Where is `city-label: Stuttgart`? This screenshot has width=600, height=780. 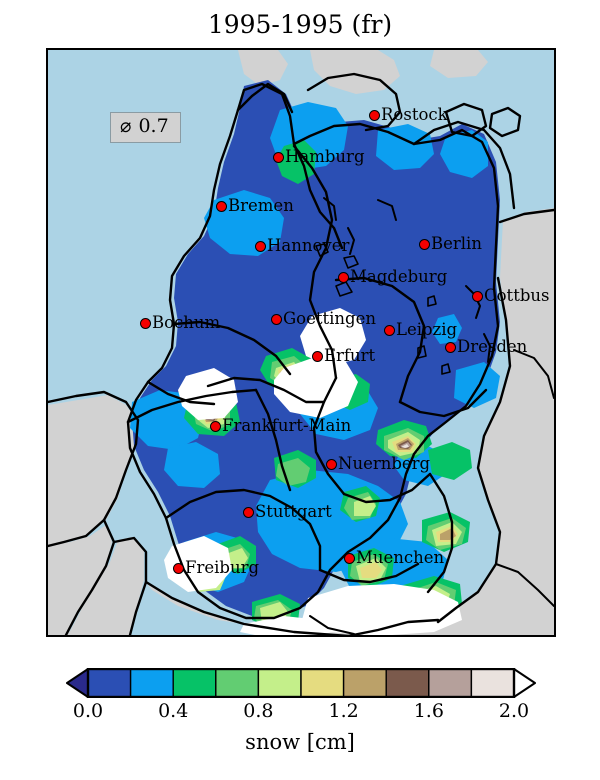 city-label: Stuttgart is located at coordinates (293, 511).